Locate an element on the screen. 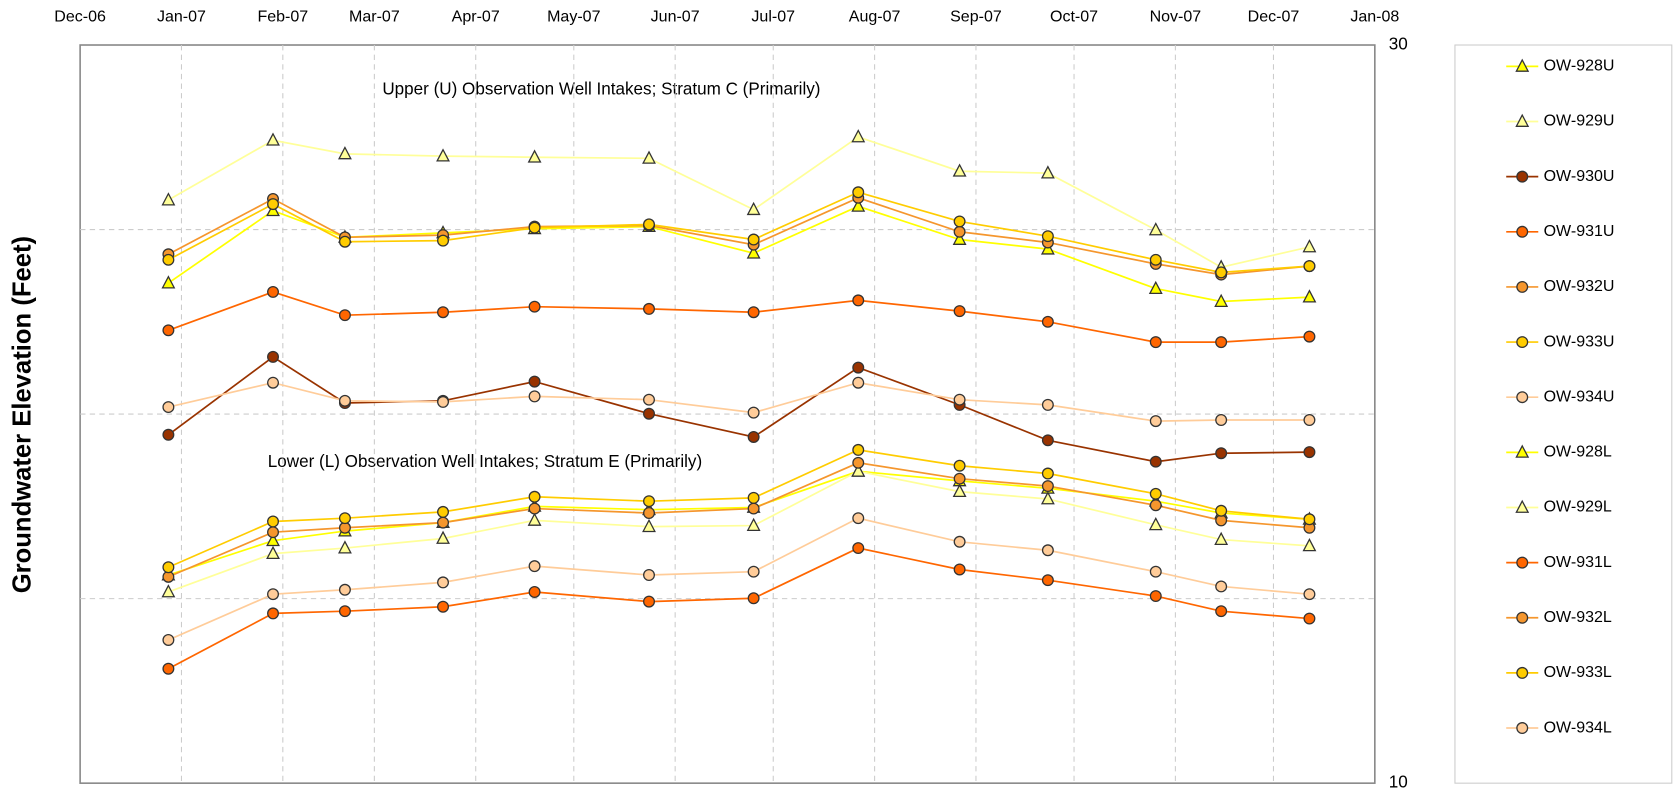 This screenshot has height=794, width=1675. legend-box is located at coordinates (1563, 414).